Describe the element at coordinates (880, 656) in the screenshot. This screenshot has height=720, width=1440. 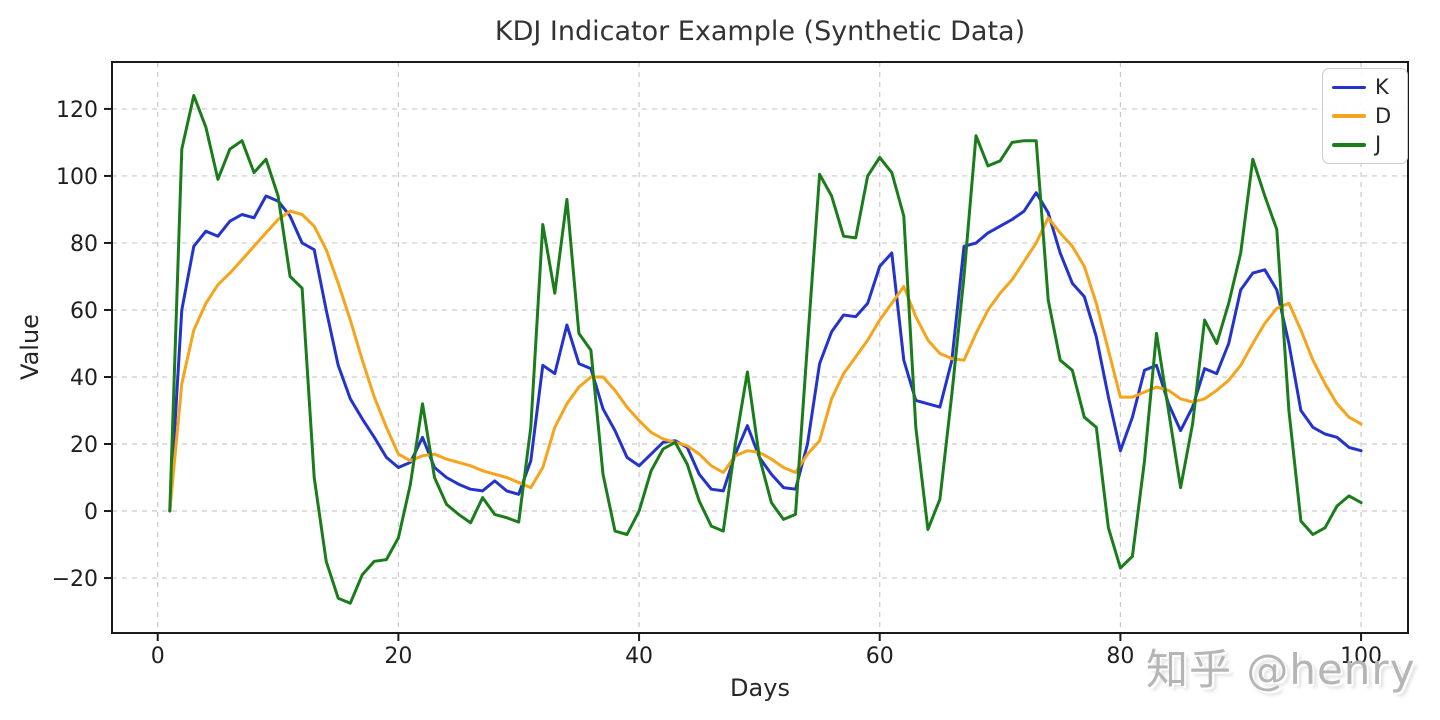
I see `x-tick-label-60: 60` at that location.